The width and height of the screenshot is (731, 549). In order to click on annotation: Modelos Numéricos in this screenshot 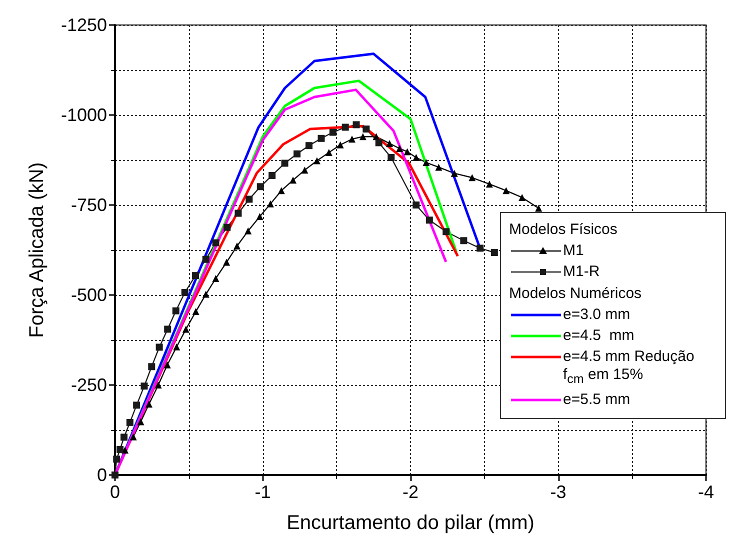, I will do `click(576, 293)`.